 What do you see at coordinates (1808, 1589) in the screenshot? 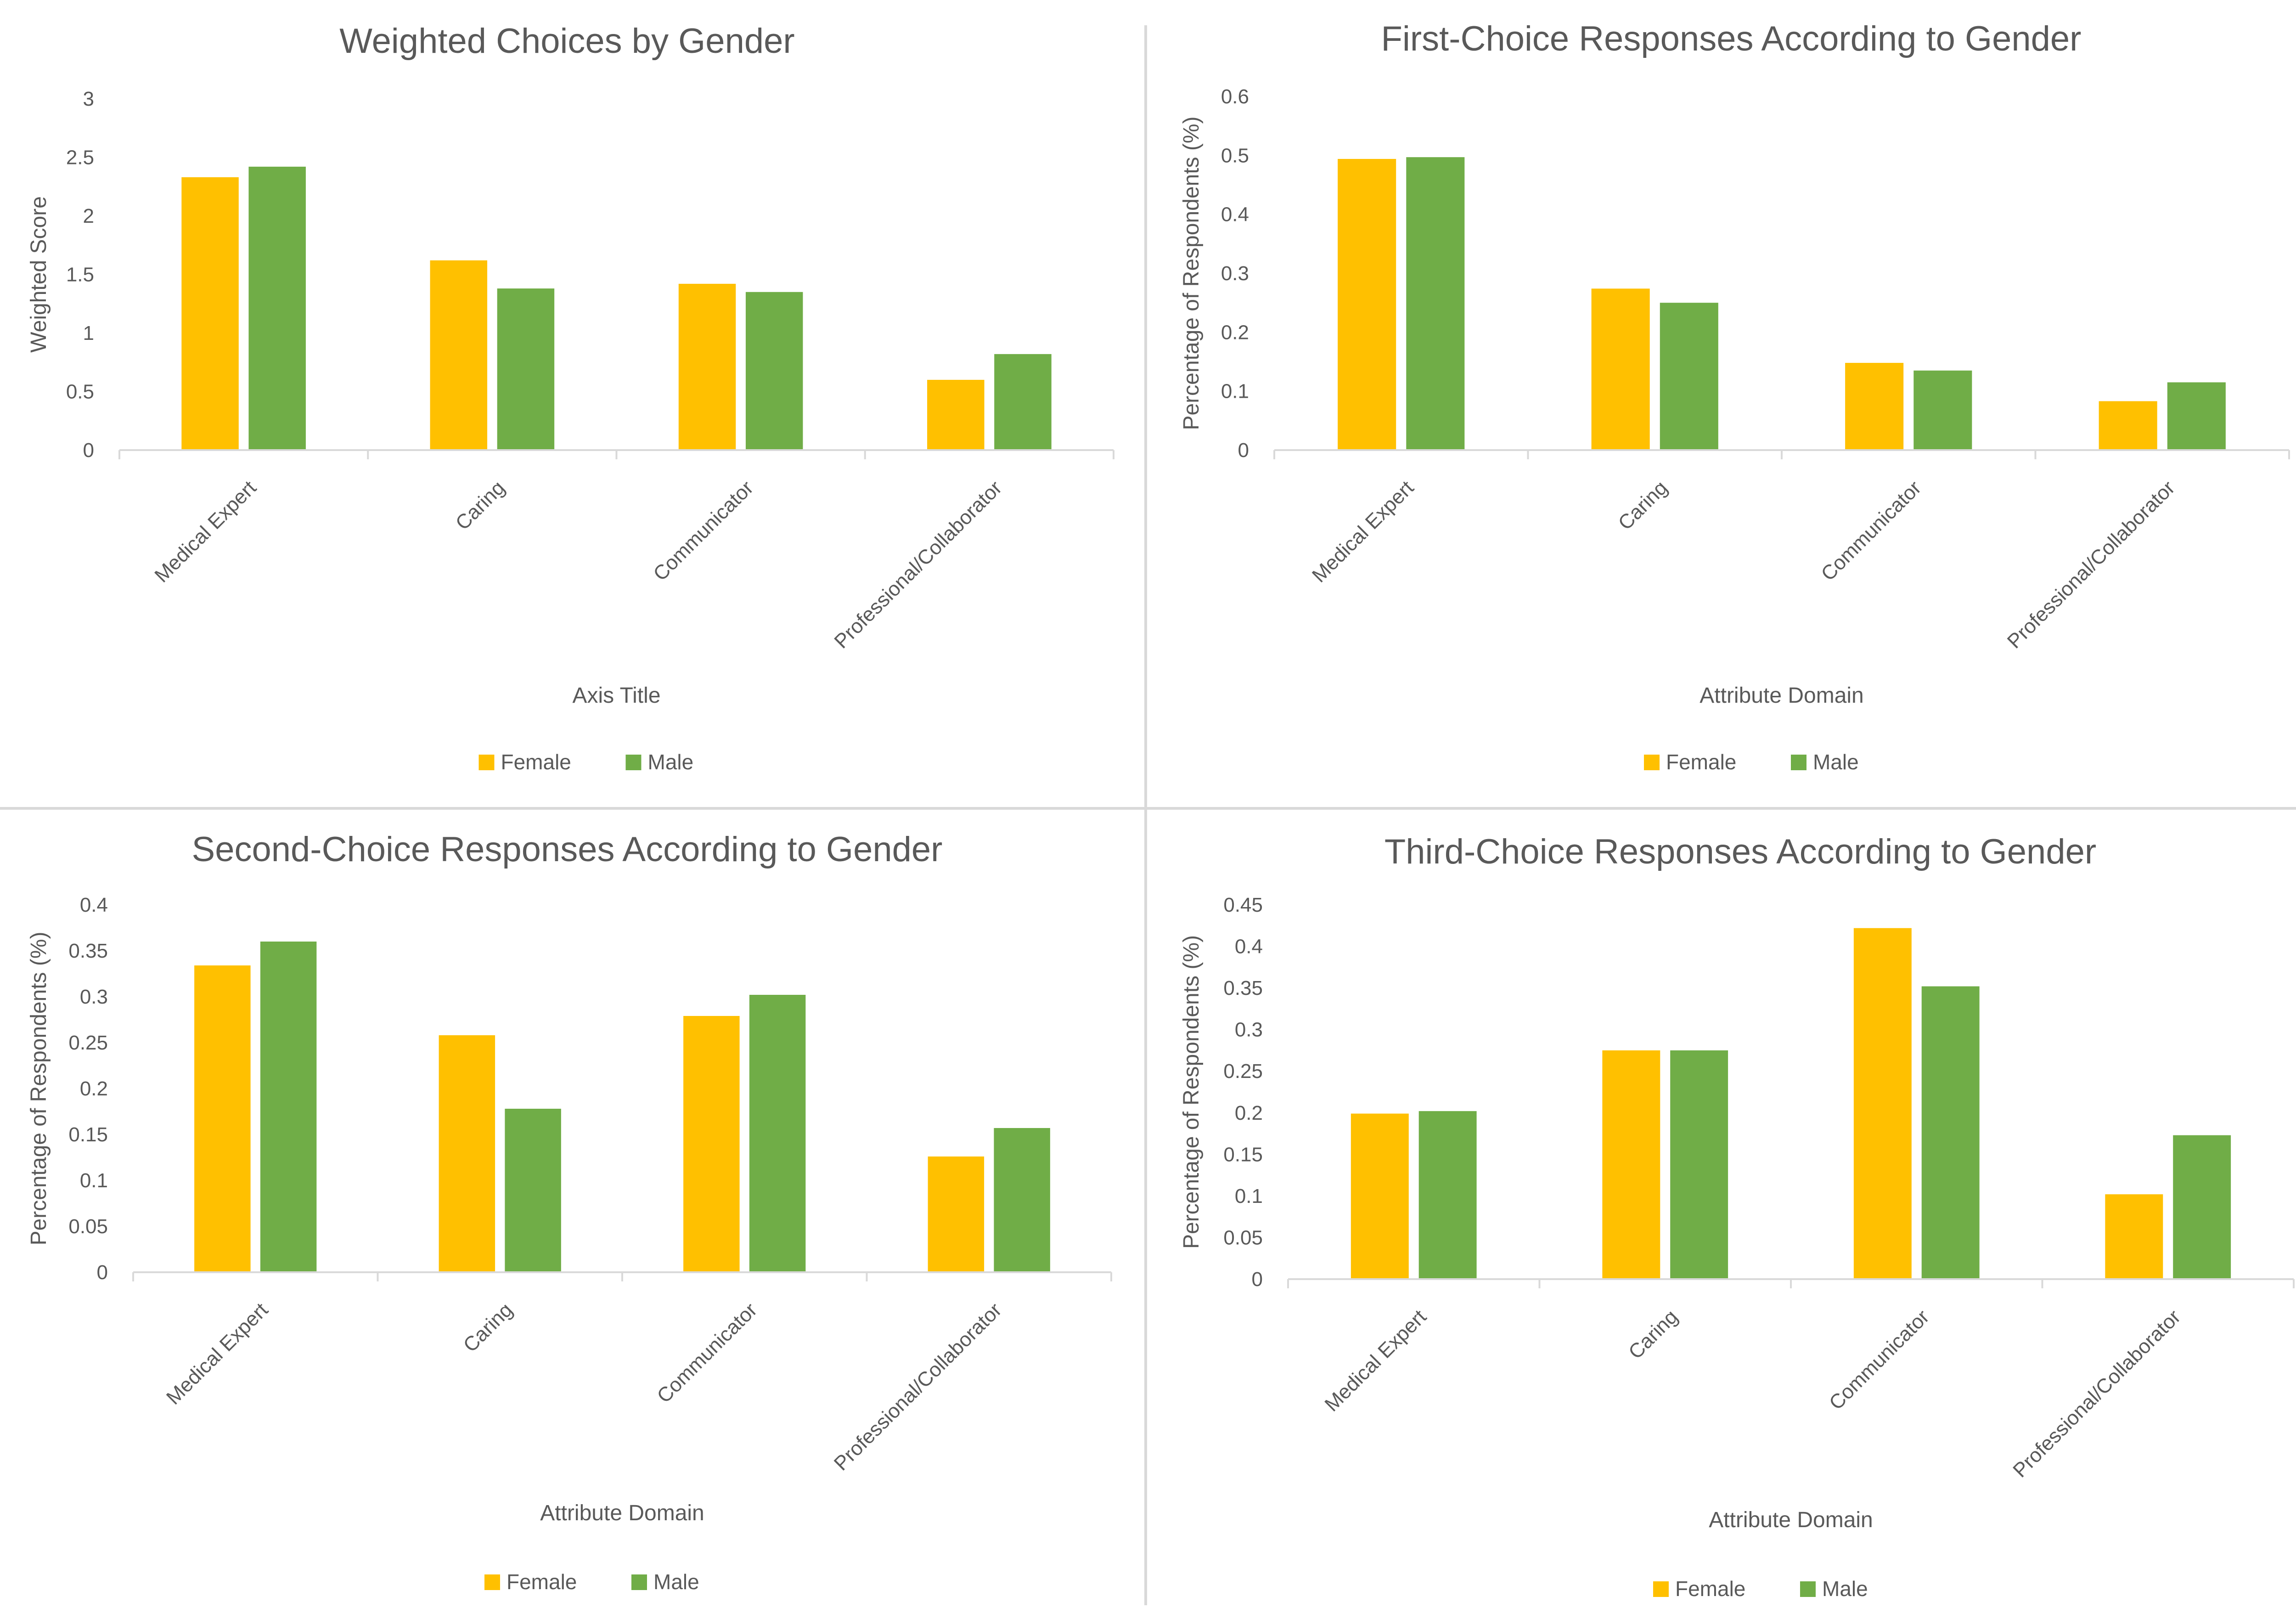
I see `chart-4-legend-swatch-male` at bounding box center [1808, 1589].